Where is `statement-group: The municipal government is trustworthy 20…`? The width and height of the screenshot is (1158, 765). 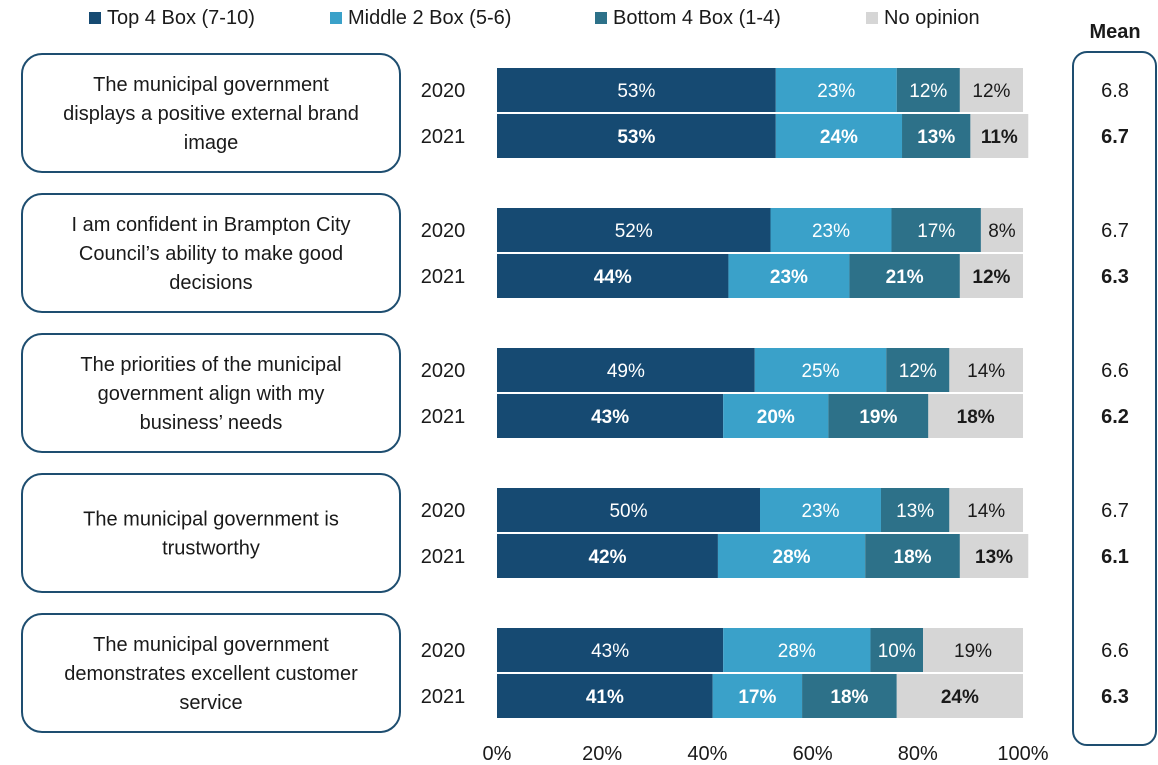 statement-group: The municipal government is trustworthy 20… is located at coordinates (525, 533).